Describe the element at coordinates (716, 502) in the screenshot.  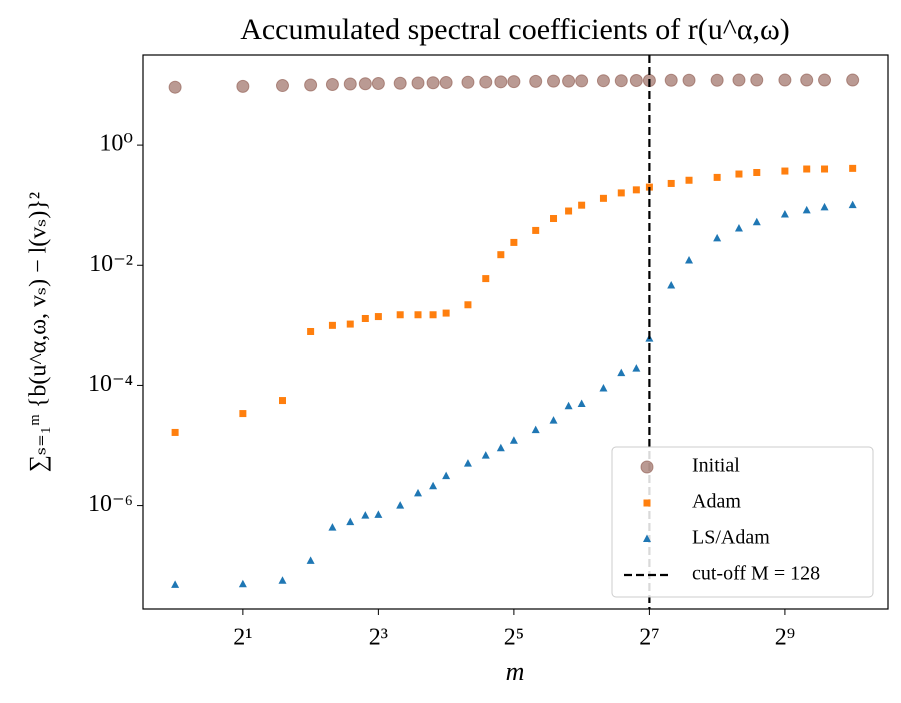
I see `legend-label: Adam` at that location.